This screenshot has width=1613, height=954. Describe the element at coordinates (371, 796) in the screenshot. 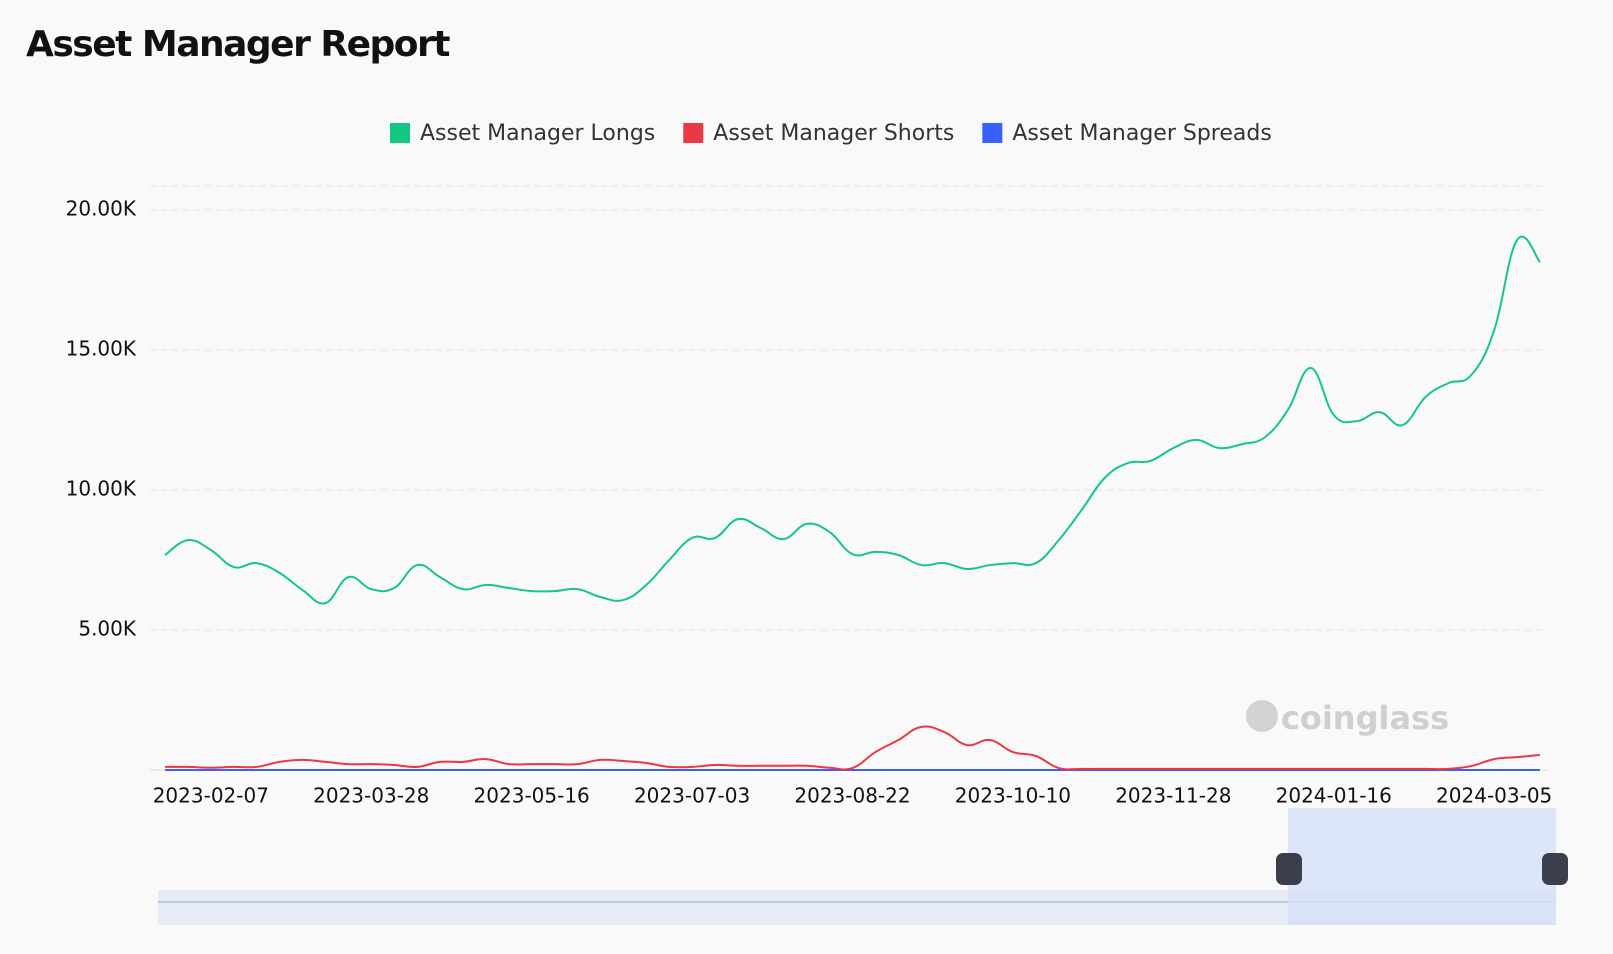

I see `x-tick-label: 2023-03-28` at that location.